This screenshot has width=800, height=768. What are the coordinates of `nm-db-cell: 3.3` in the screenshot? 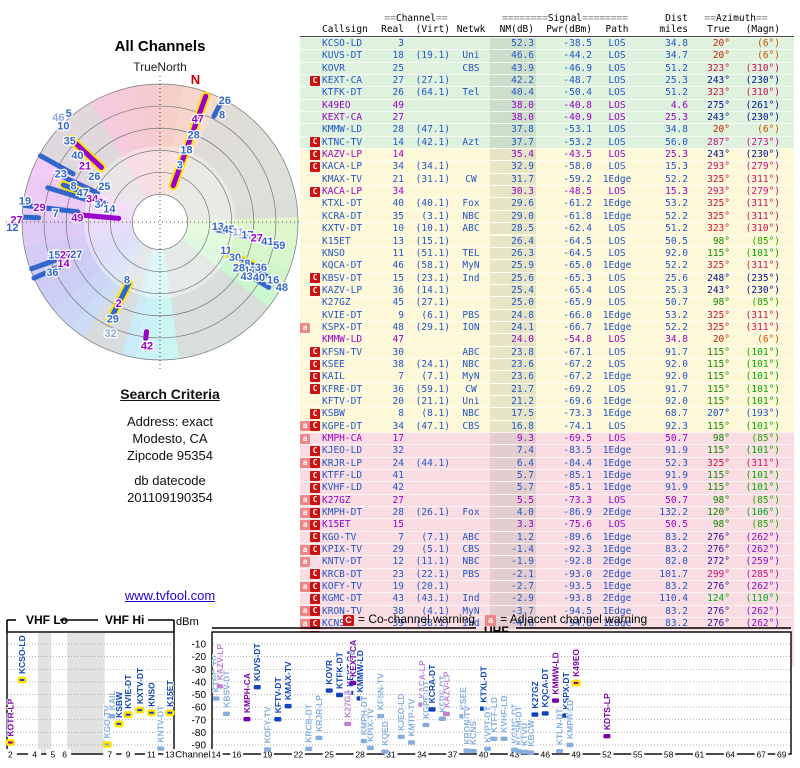 It's located at (513, 525).